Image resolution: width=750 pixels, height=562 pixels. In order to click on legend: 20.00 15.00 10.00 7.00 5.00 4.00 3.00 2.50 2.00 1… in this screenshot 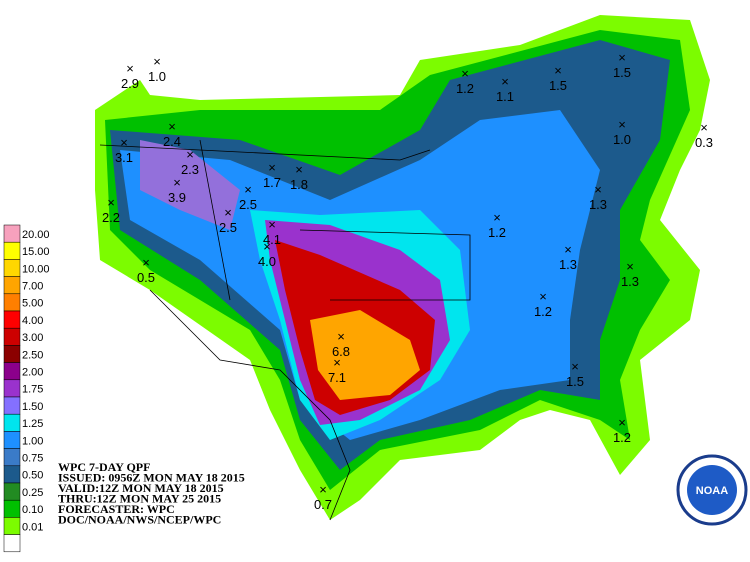, I will do `click(26, 388)`.